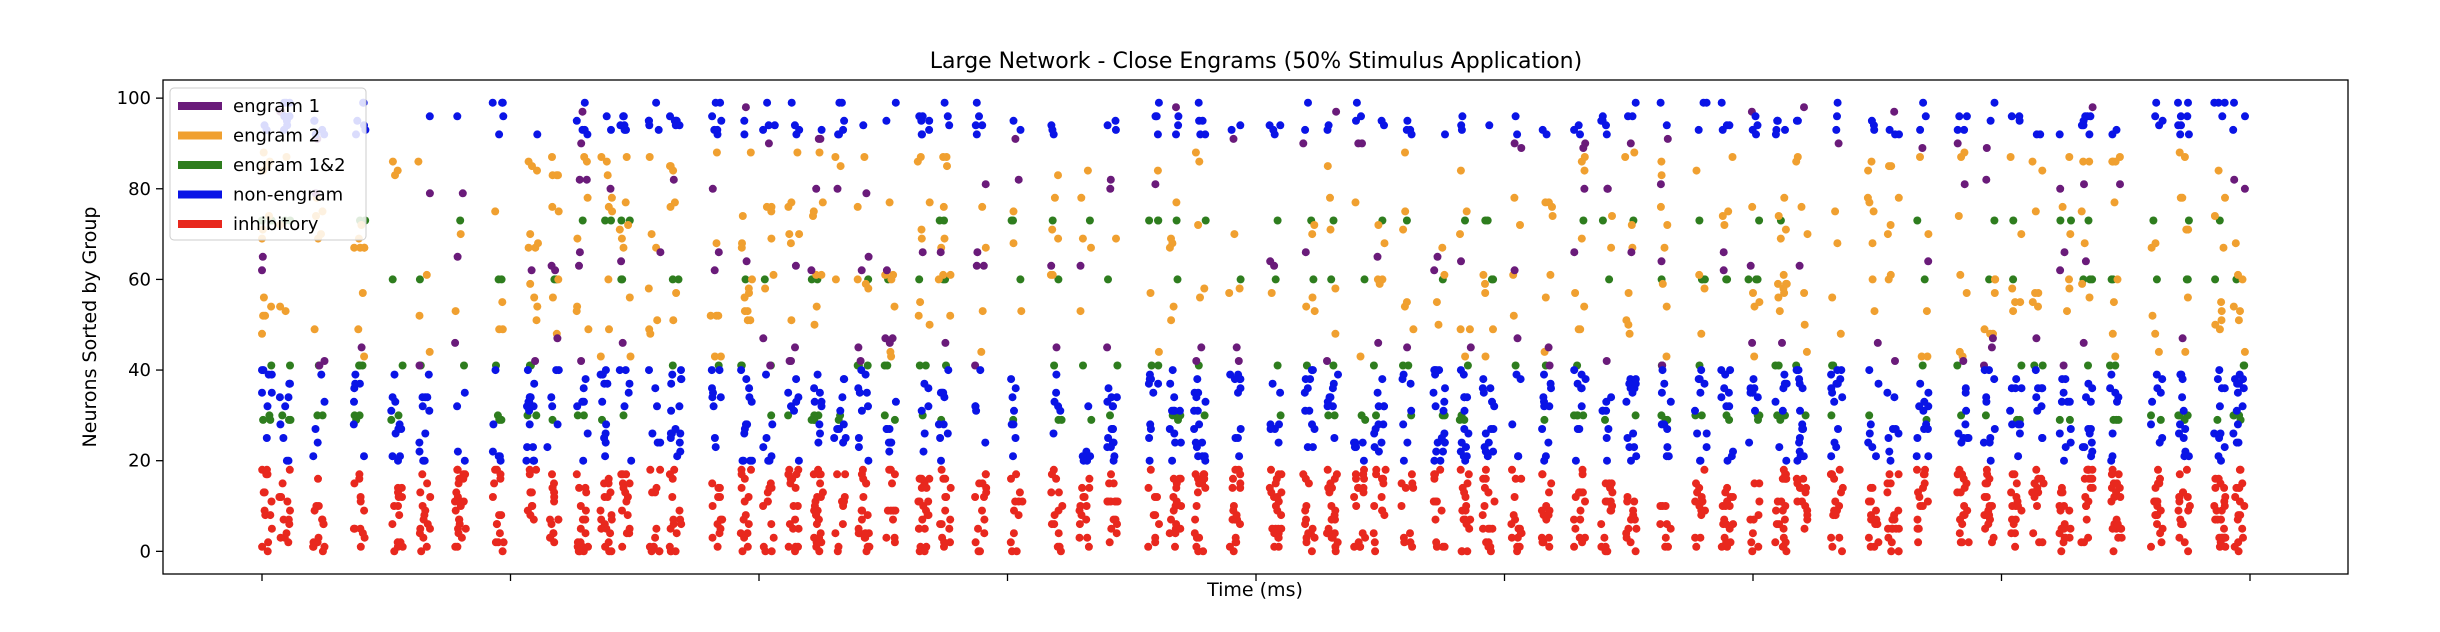 This screenshot has height=632, width=2440. I want to click on y-tick-label: 0, so click(145, 551).